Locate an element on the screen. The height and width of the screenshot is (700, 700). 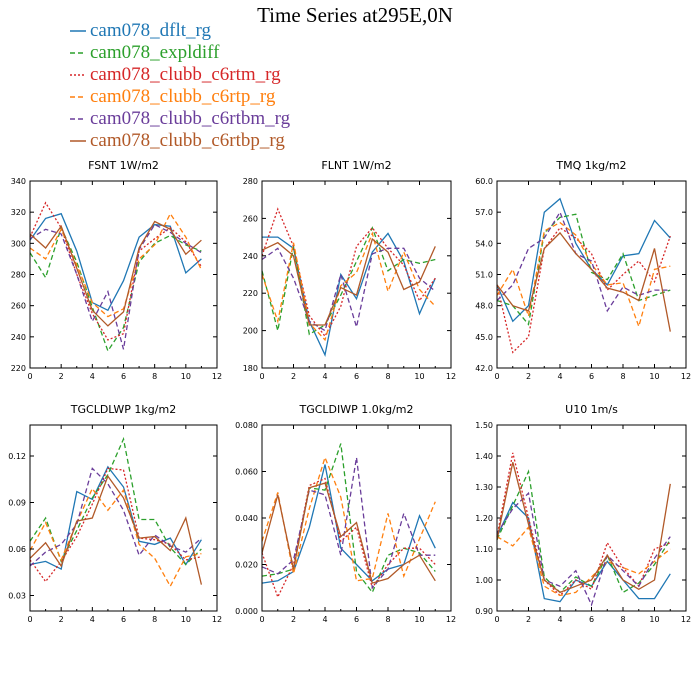
legend-item: cam078_clubb_c6rtm_rg is located at coordinates (175, 74).